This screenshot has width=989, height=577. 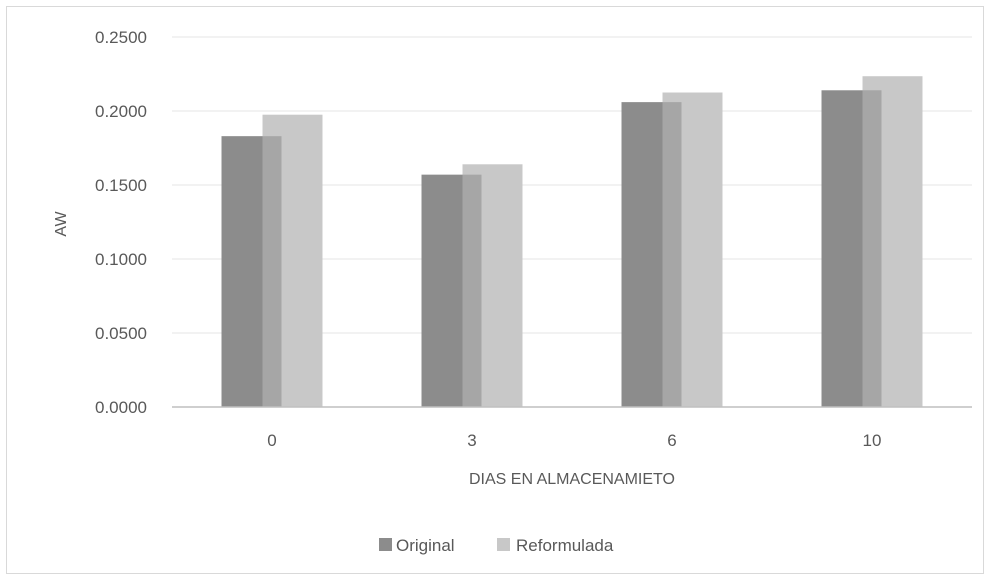 What do you see at coordinates (671, 440) in the screenshot?
I see `x-tick-label: 6` at bounding box center [671, 440].